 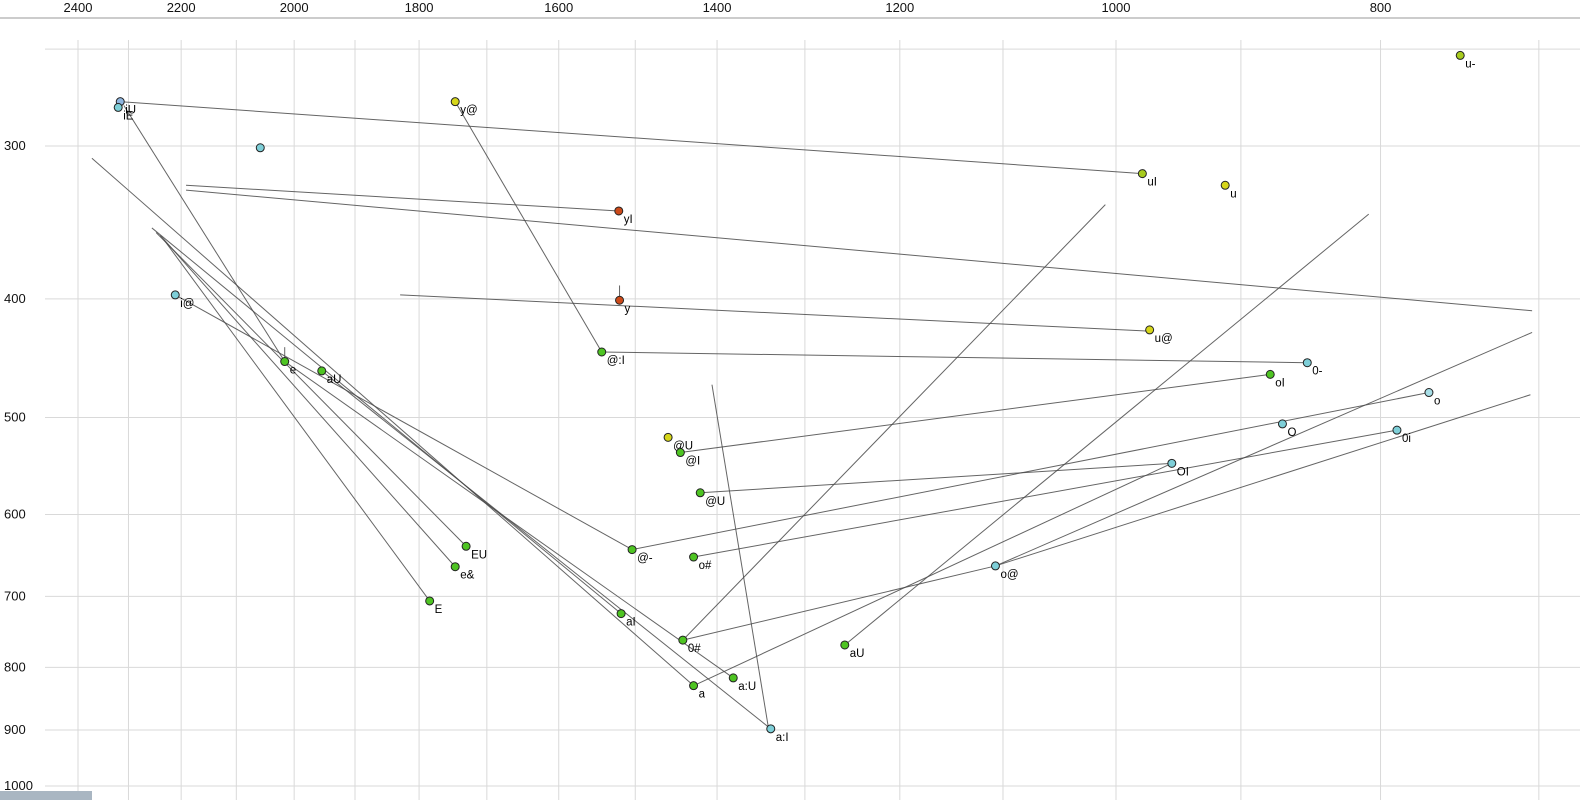 I want to click on point-label: uI, so click(x=1152, y=183).